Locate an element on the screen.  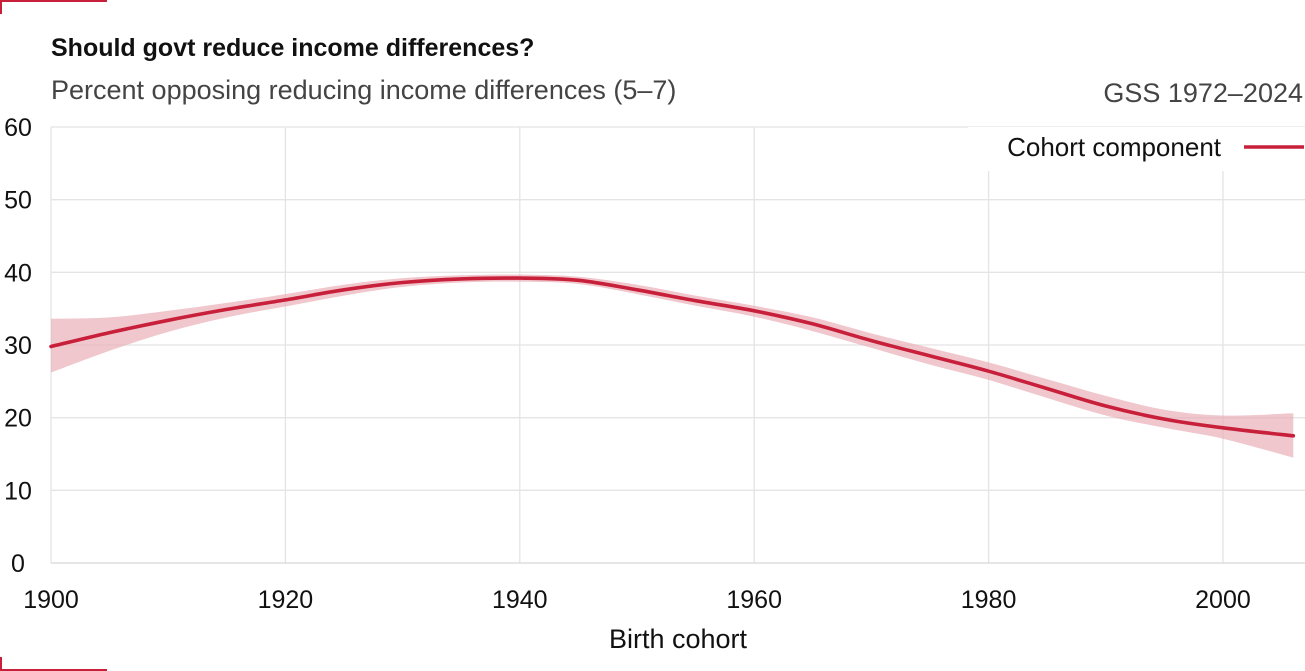
y-tick-label: 20 is located at coordinates (18, 419).